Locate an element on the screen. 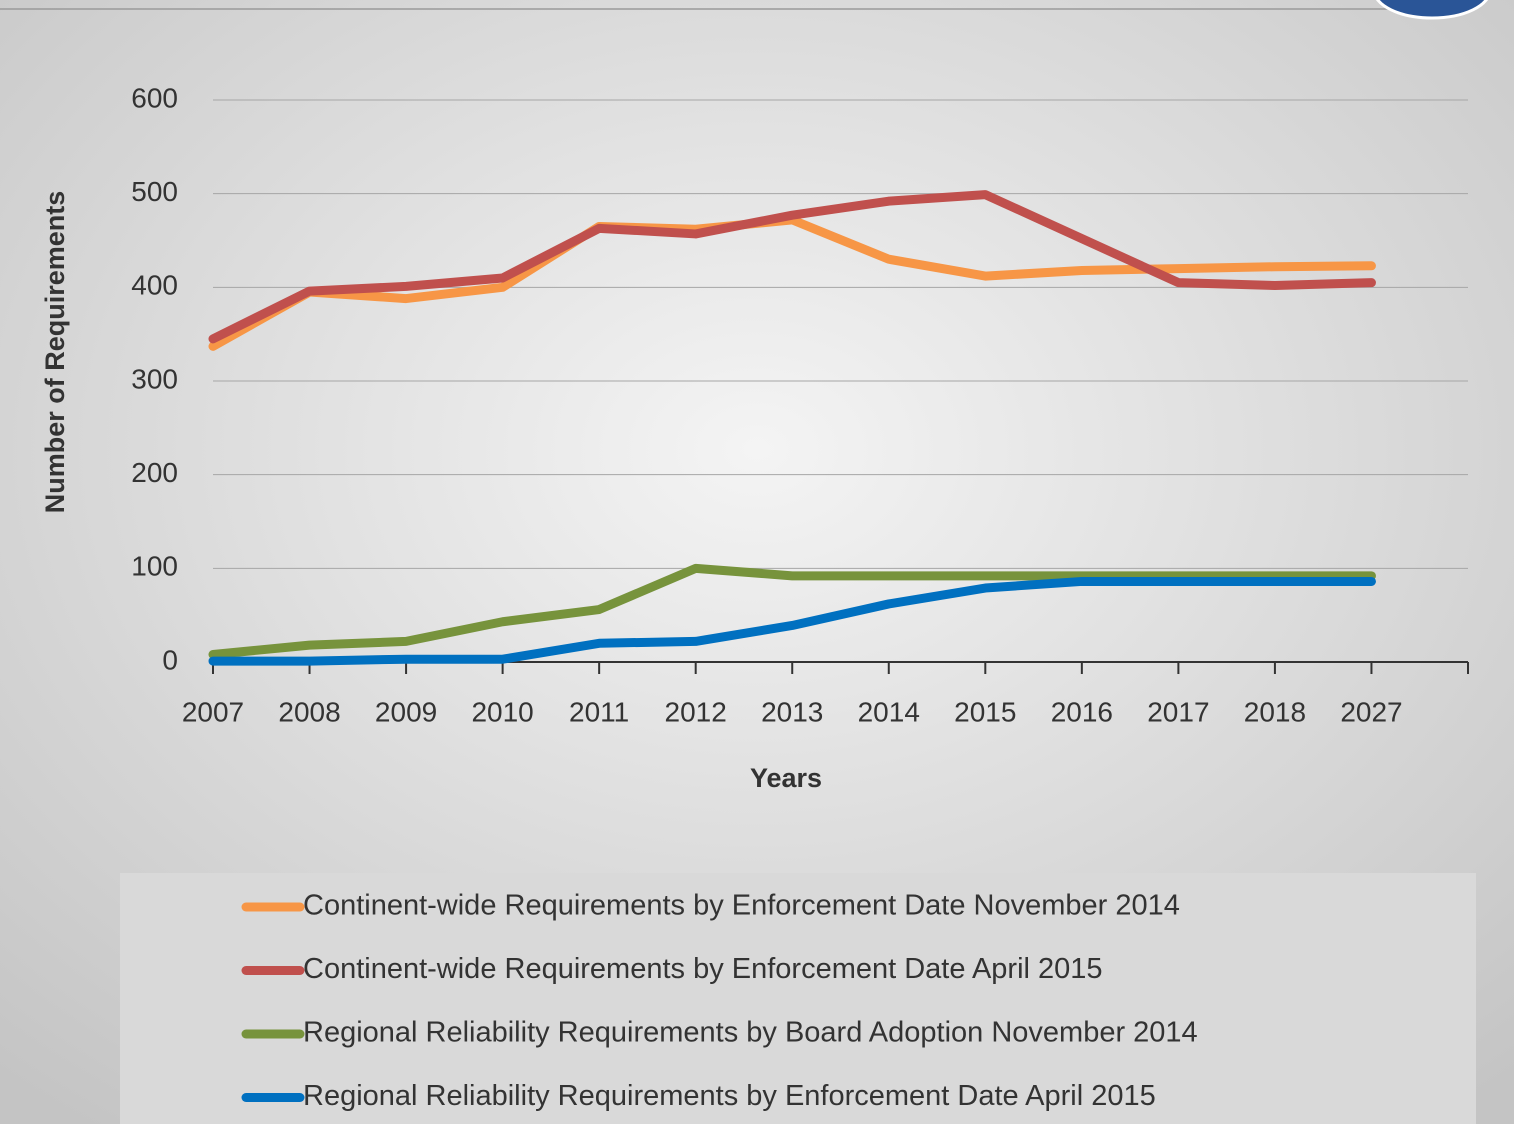  x-tick-label: 2017 is located at coordinates (1178, 711).